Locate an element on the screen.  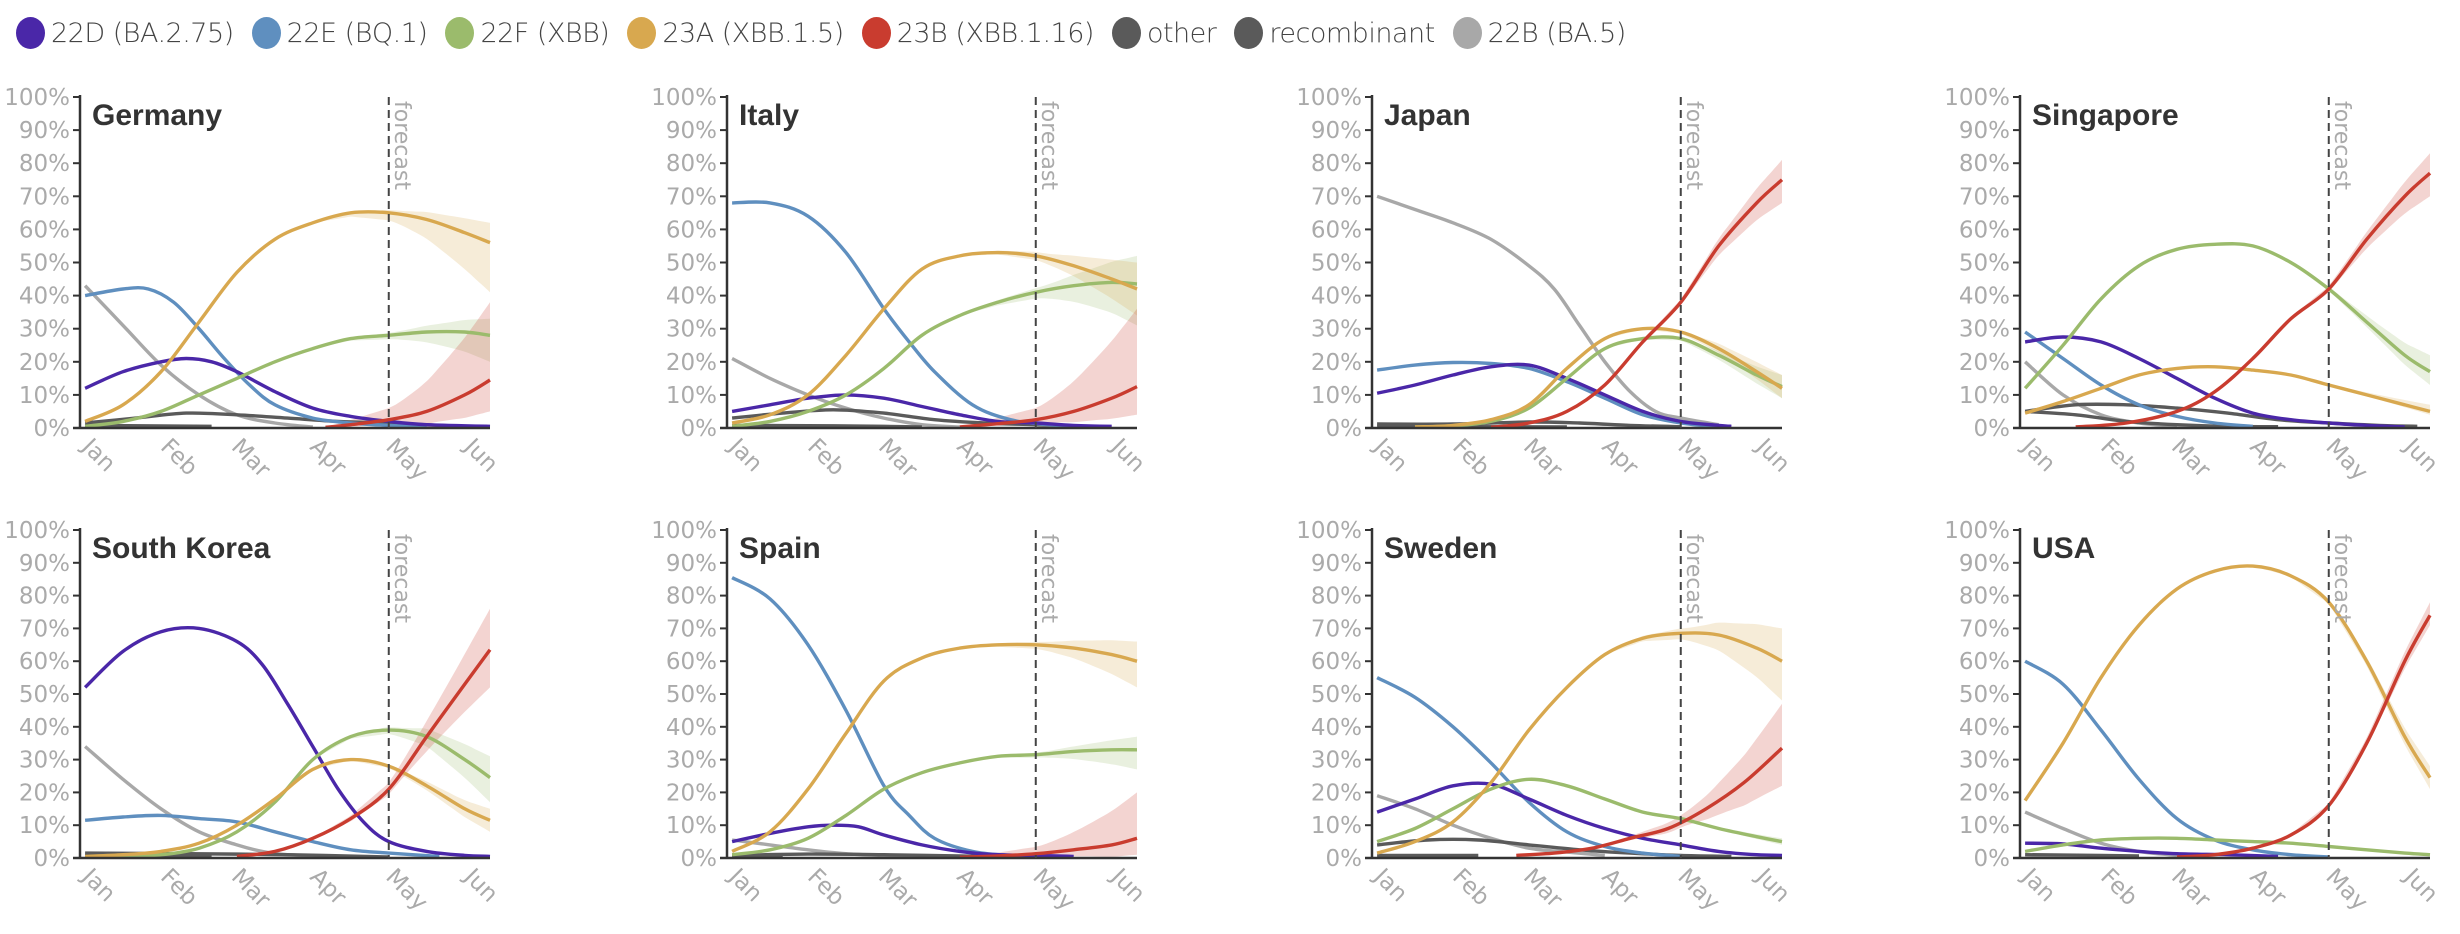
legend-item-22f: 22F (XBB) is located at coordinates (527, 33).